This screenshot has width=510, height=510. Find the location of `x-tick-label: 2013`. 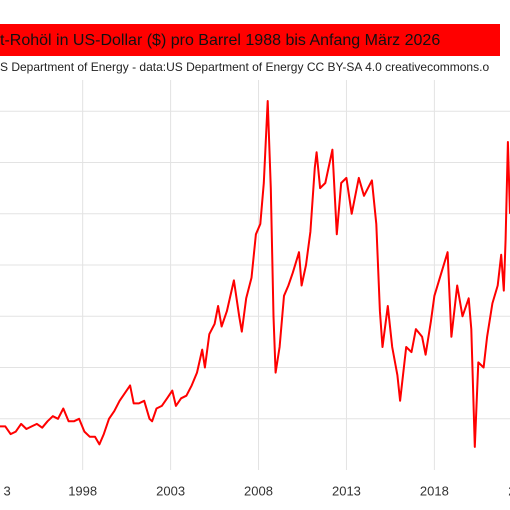

x-tick-label: 2013 is located at coordinates (346, 490).